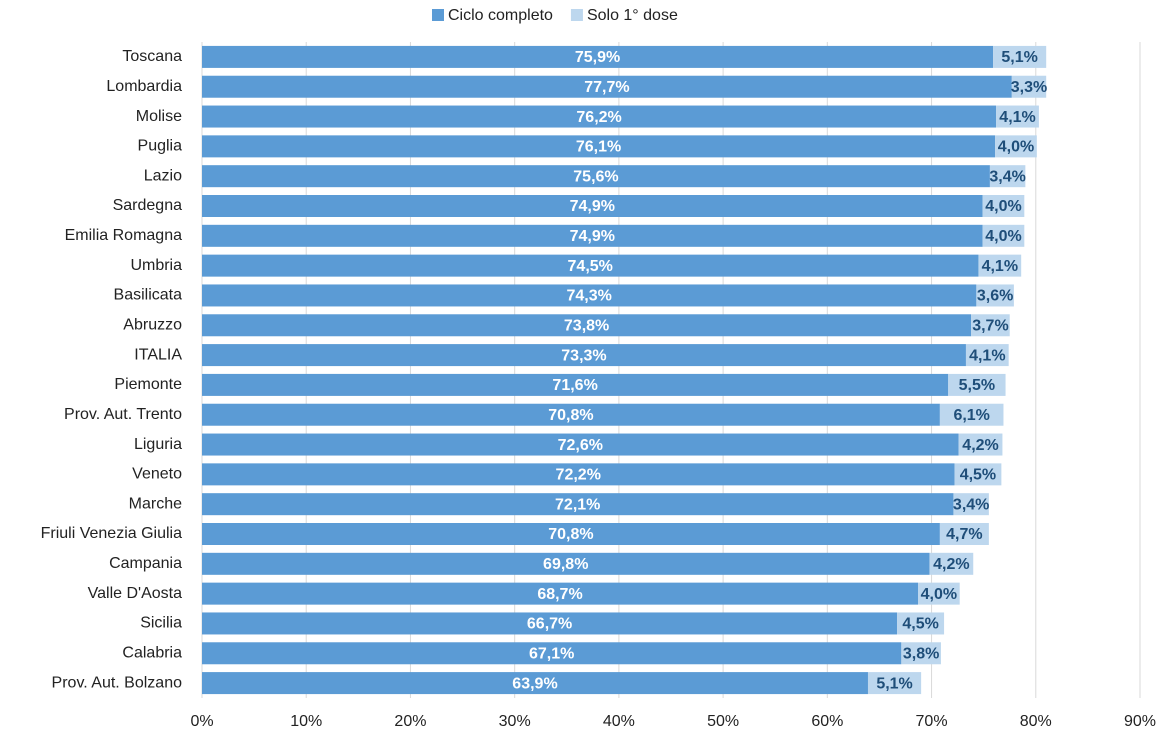 This screenshot has width=1168, height=737. I want to click on y-tick-label: Marche, so click(155, 503).